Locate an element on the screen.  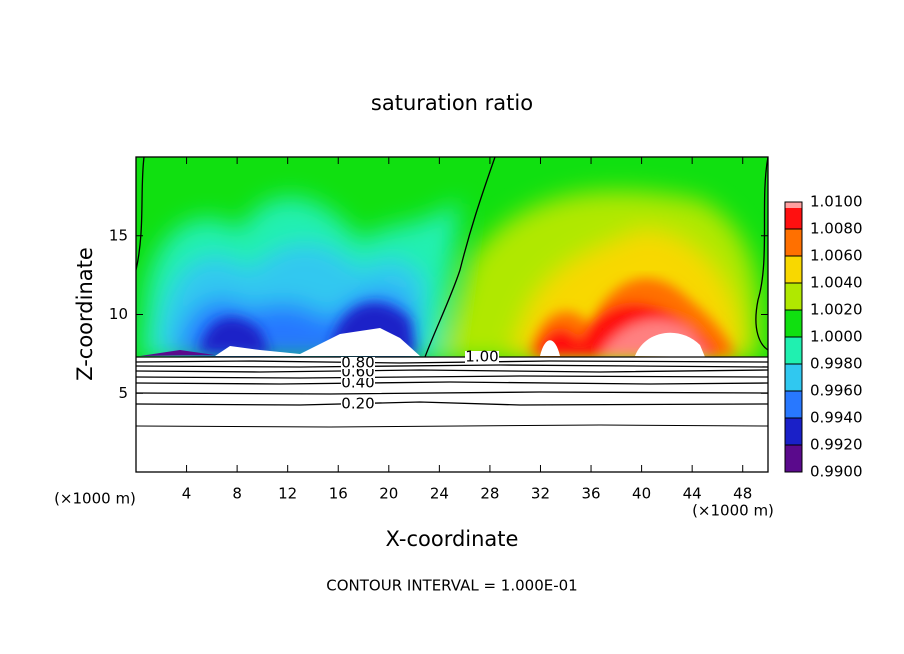
x-unit-right: (×1000 m) is located at coordinates (733, 511).